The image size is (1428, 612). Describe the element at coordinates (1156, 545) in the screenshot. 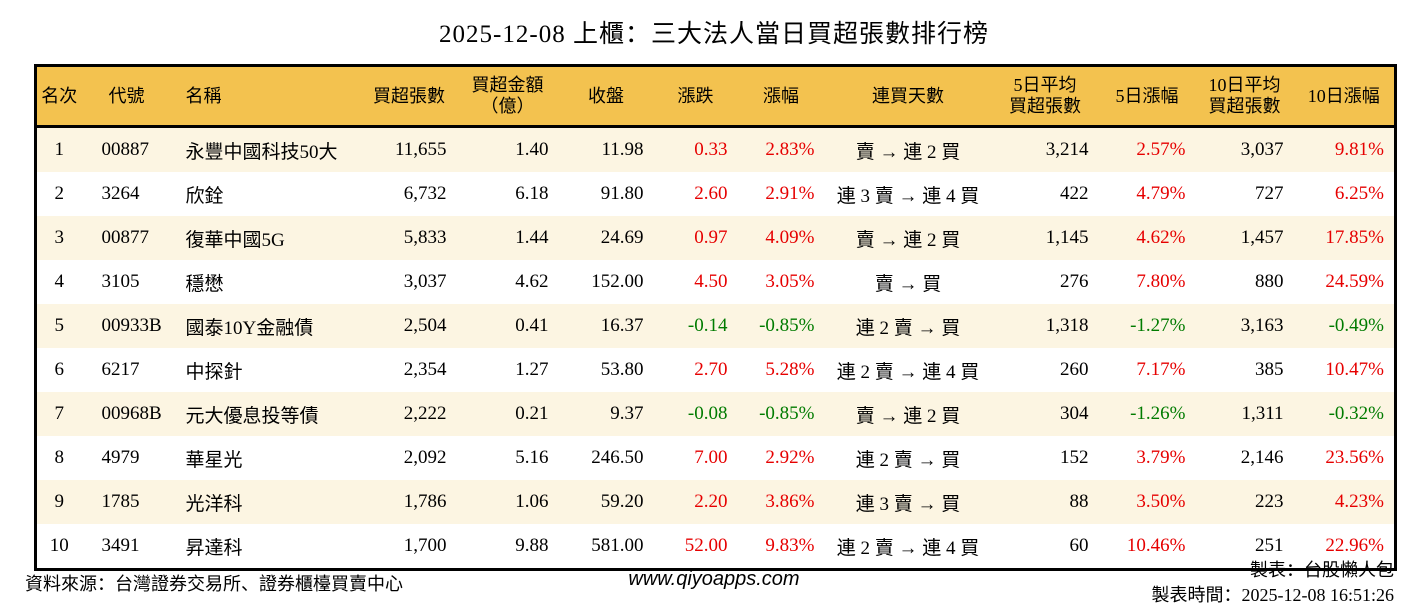

I see `cell-pct5: 10.46%` at that location.